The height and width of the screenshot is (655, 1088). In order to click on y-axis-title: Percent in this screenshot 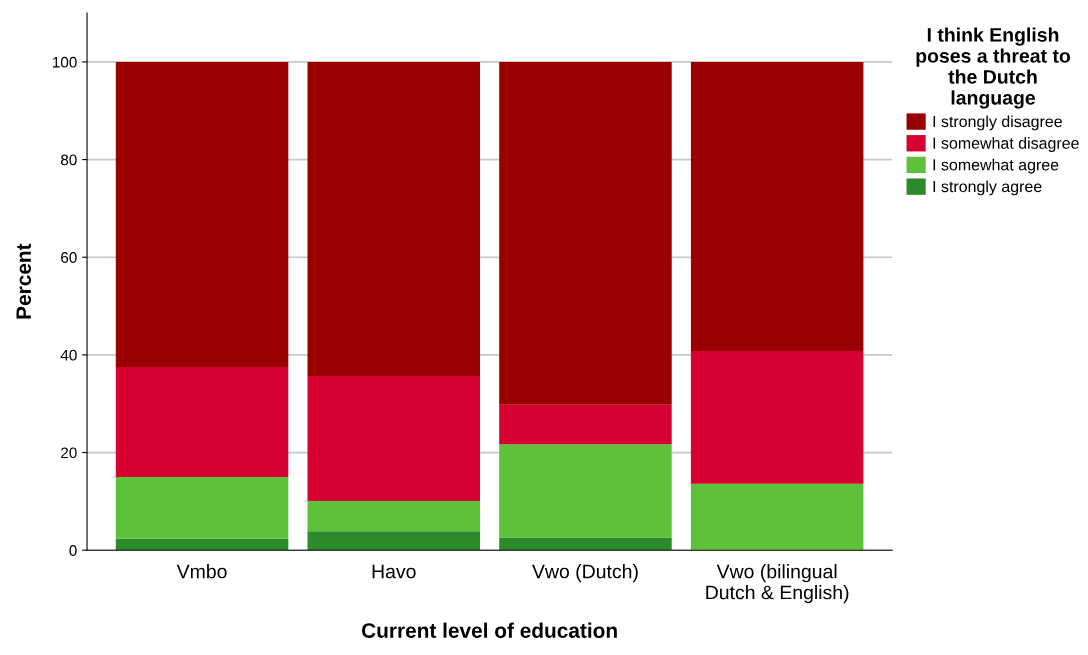, I will do `click(24, 281)`.